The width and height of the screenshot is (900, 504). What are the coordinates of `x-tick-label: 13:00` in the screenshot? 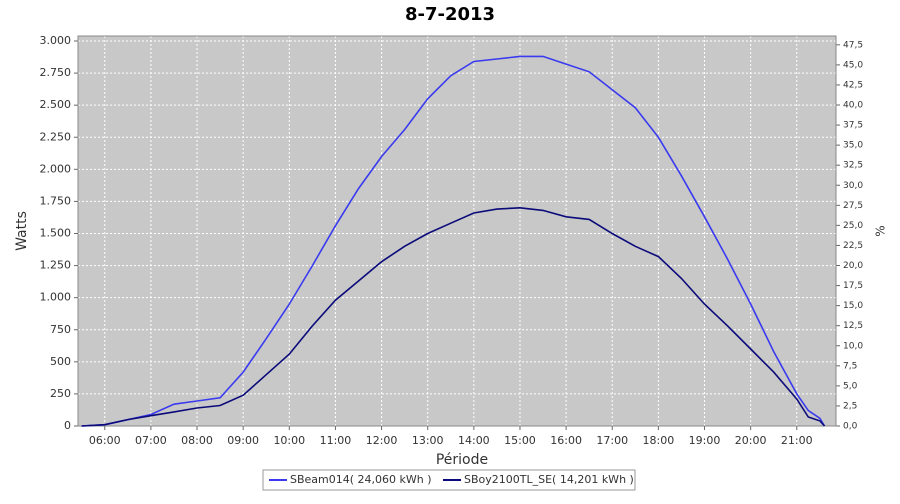 It's located at (428, 440).